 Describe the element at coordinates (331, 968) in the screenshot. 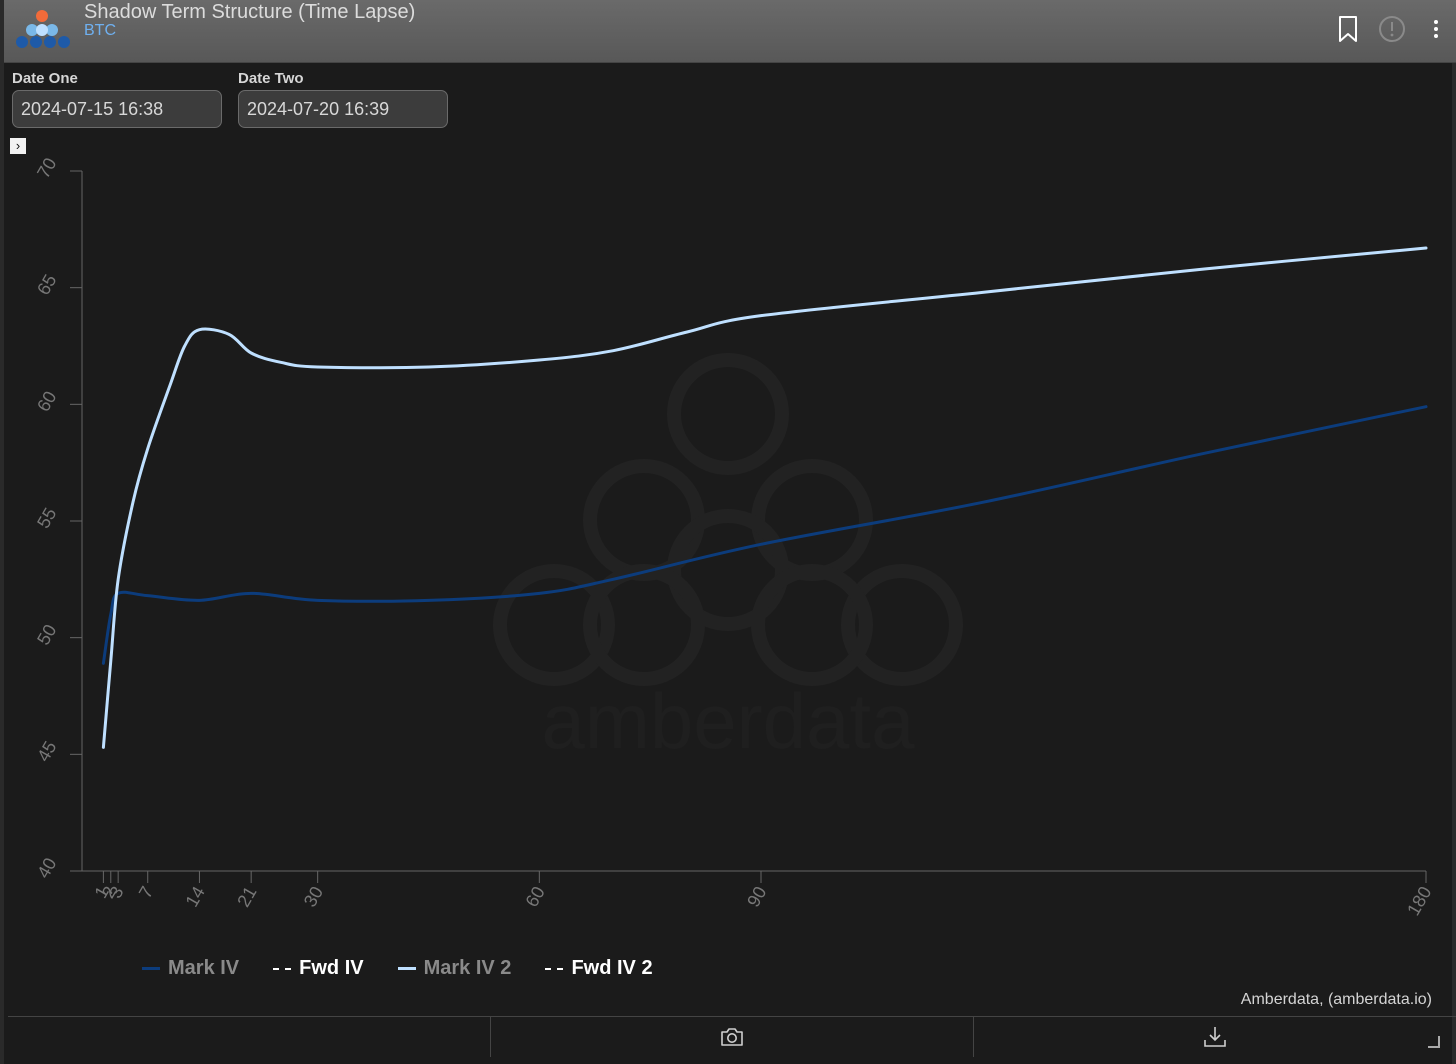

I see `legend-label: Fwd IV` at that location.